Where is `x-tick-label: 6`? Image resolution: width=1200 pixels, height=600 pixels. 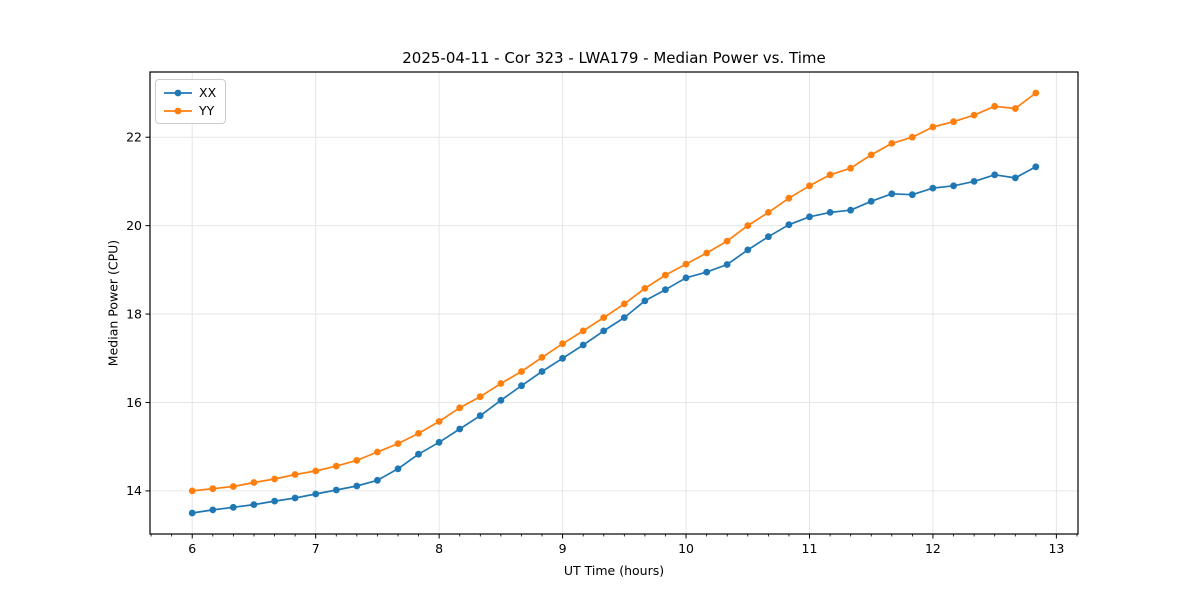
x-tick-label: 6 is located at coordinates (192, 548).